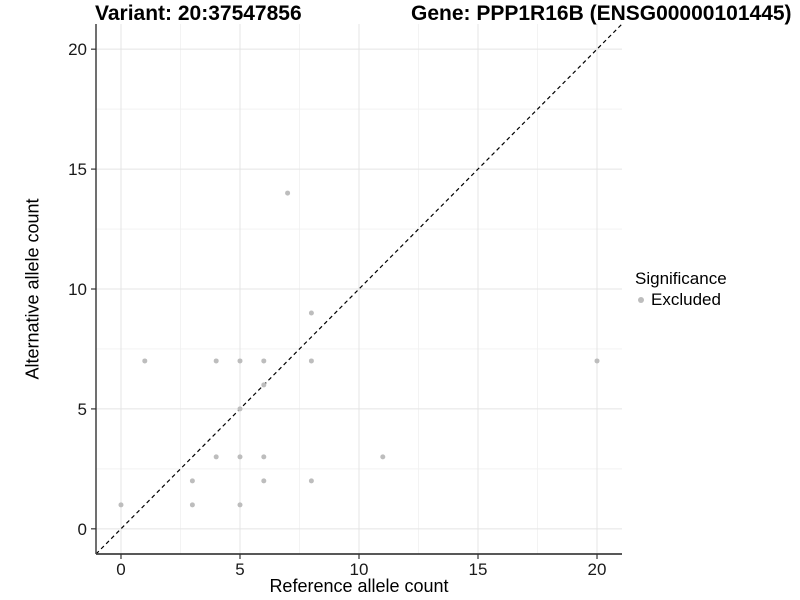 Image resolution: width=800 pixels, height=600 pixels. Describe the element at coordinates (478, 569) in the screenshot. I see `x-tick-label: 15` at that location.